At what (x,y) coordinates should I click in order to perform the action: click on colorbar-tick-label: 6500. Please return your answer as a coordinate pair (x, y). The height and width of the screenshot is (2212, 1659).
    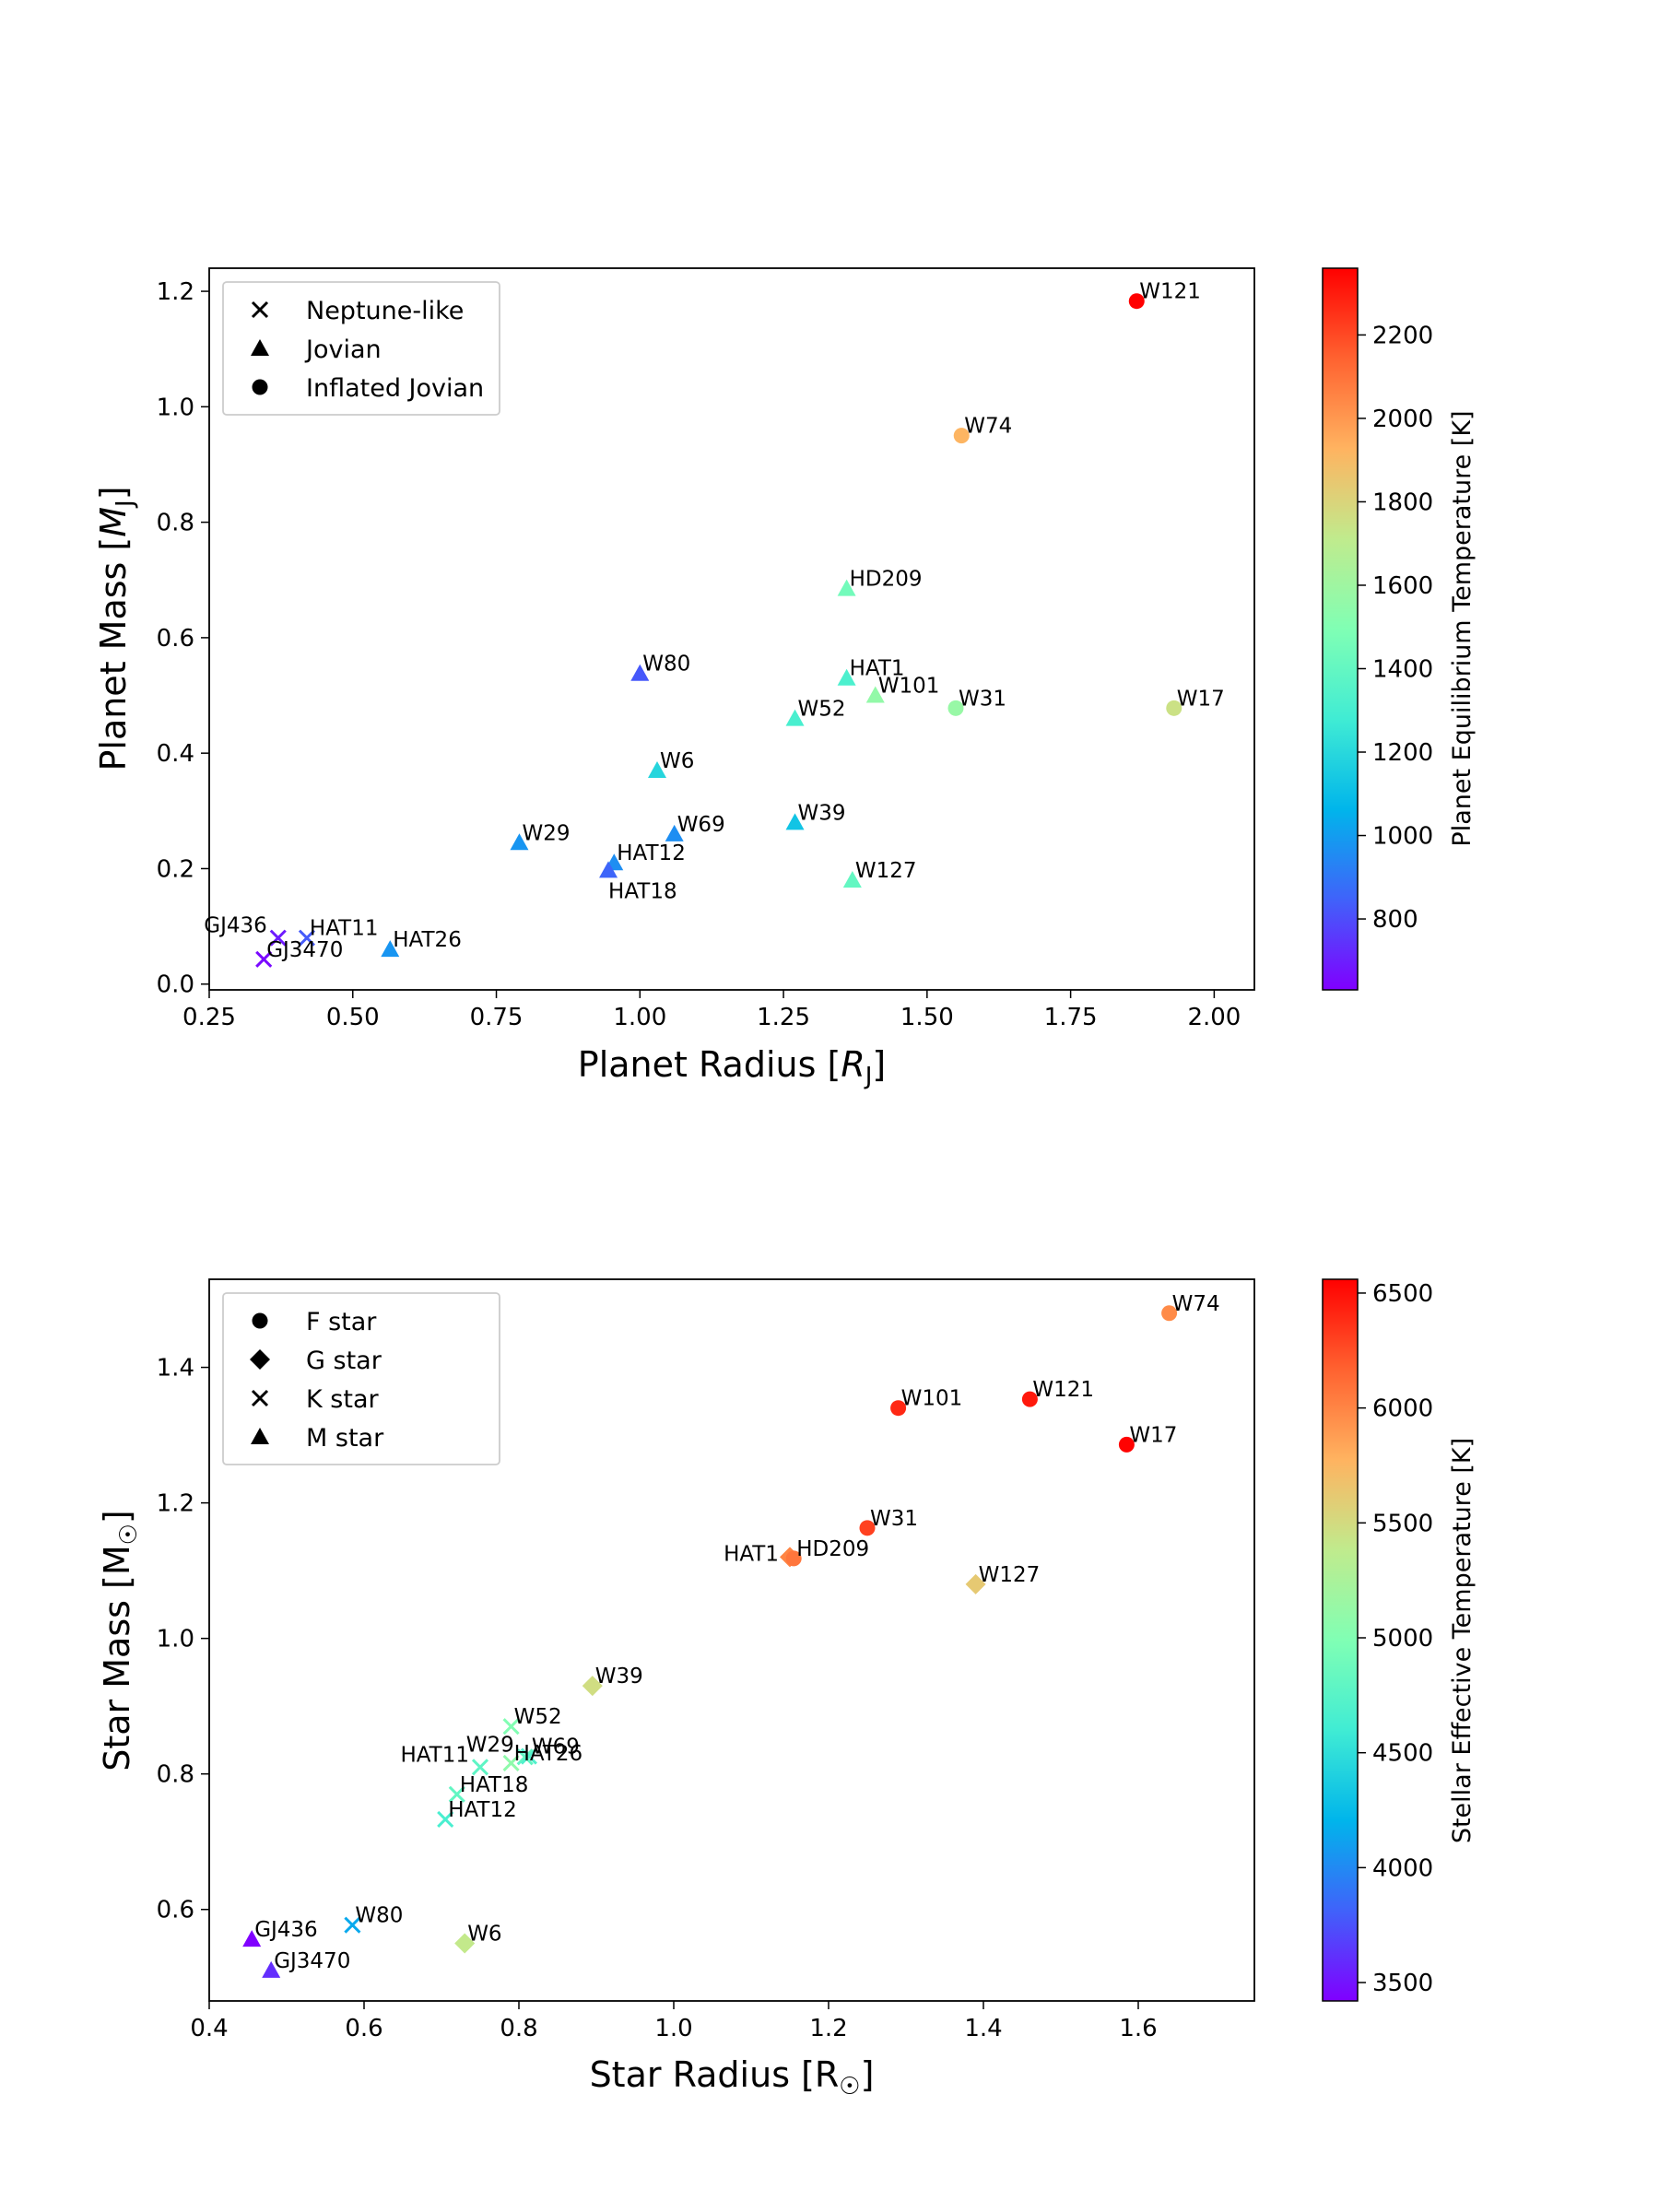
    Looking at the image, I should click on (1402, 1294).